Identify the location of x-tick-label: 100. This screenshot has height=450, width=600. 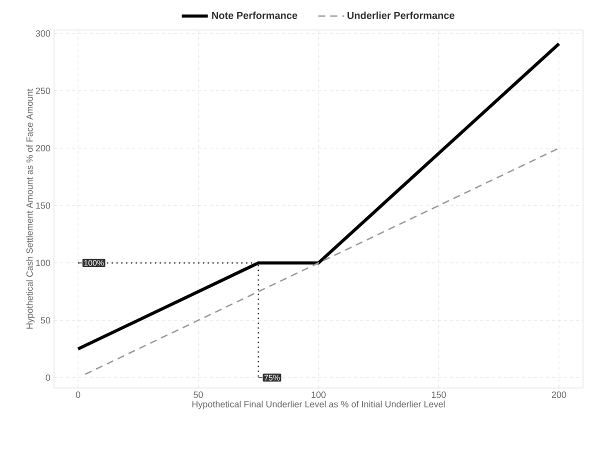
(319, 395).